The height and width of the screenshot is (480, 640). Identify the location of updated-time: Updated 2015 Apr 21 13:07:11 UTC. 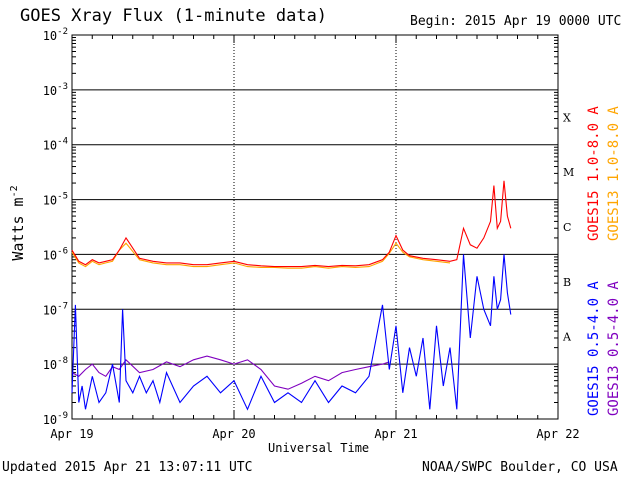
(127, 467).